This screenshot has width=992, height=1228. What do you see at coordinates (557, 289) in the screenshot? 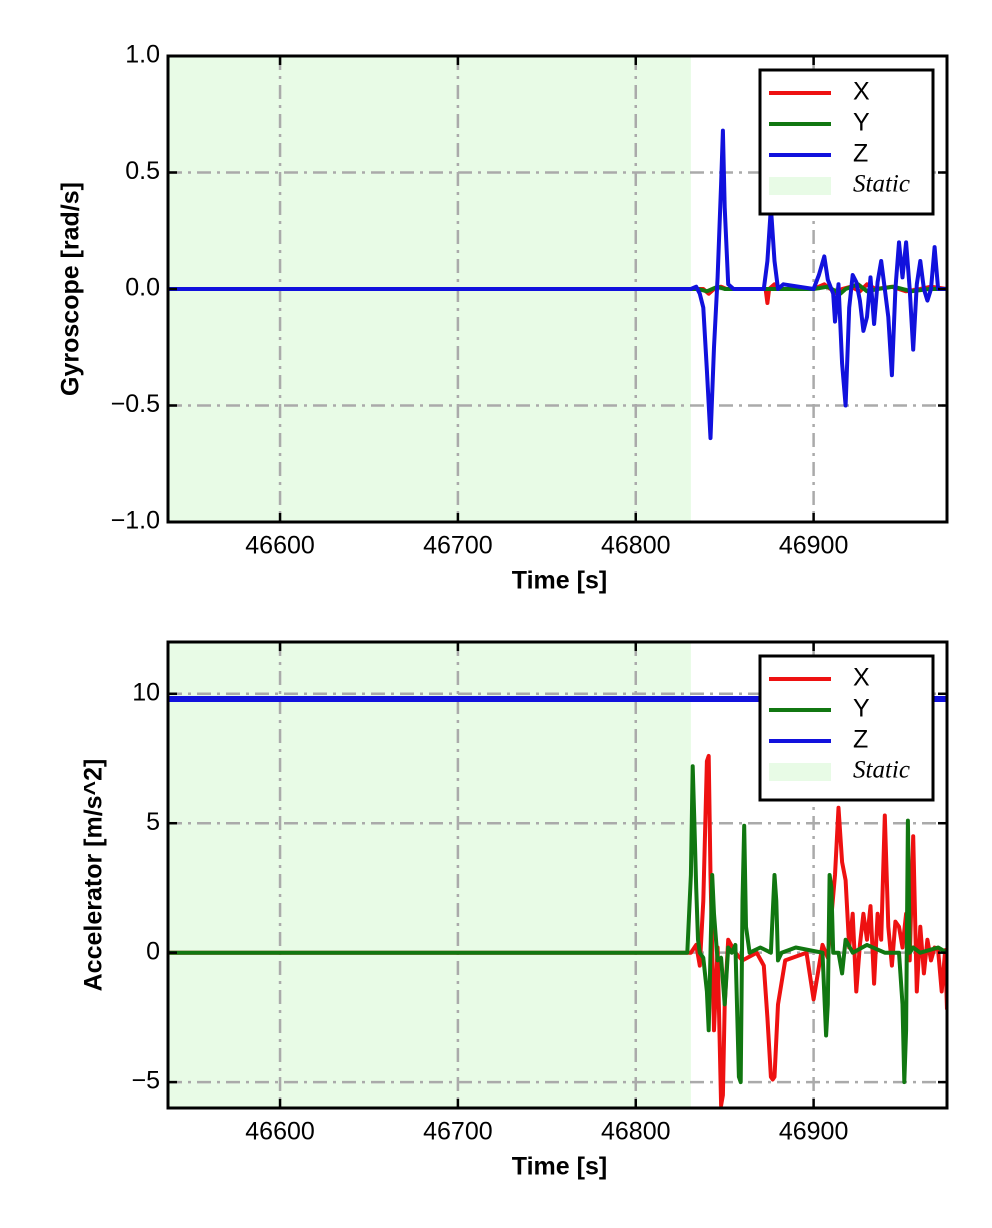
I see `series-line-y` at bounding box center [557, 289].